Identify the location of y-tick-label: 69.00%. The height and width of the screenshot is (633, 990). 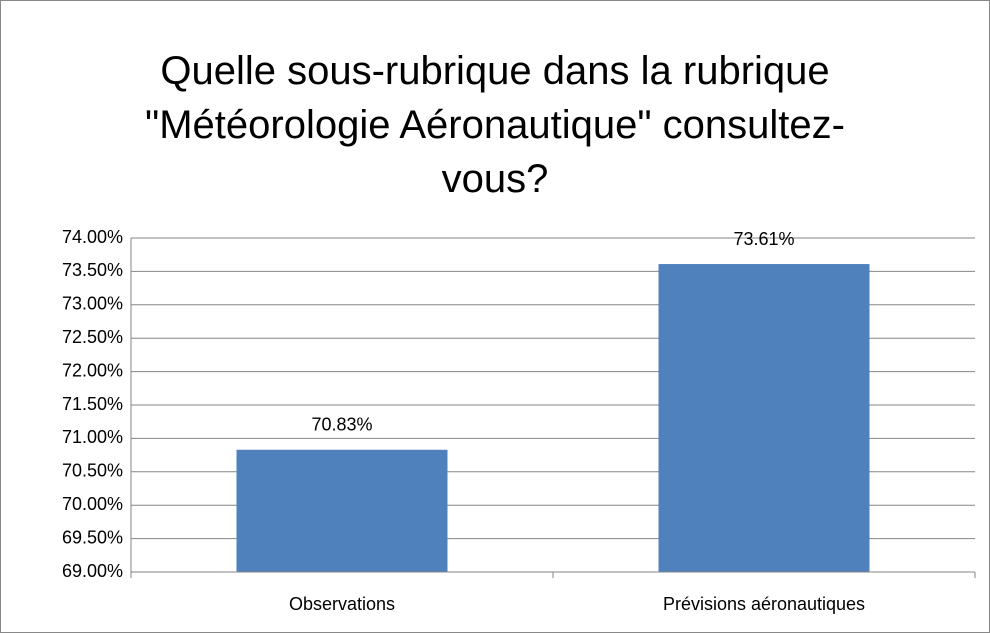
(92, 571).